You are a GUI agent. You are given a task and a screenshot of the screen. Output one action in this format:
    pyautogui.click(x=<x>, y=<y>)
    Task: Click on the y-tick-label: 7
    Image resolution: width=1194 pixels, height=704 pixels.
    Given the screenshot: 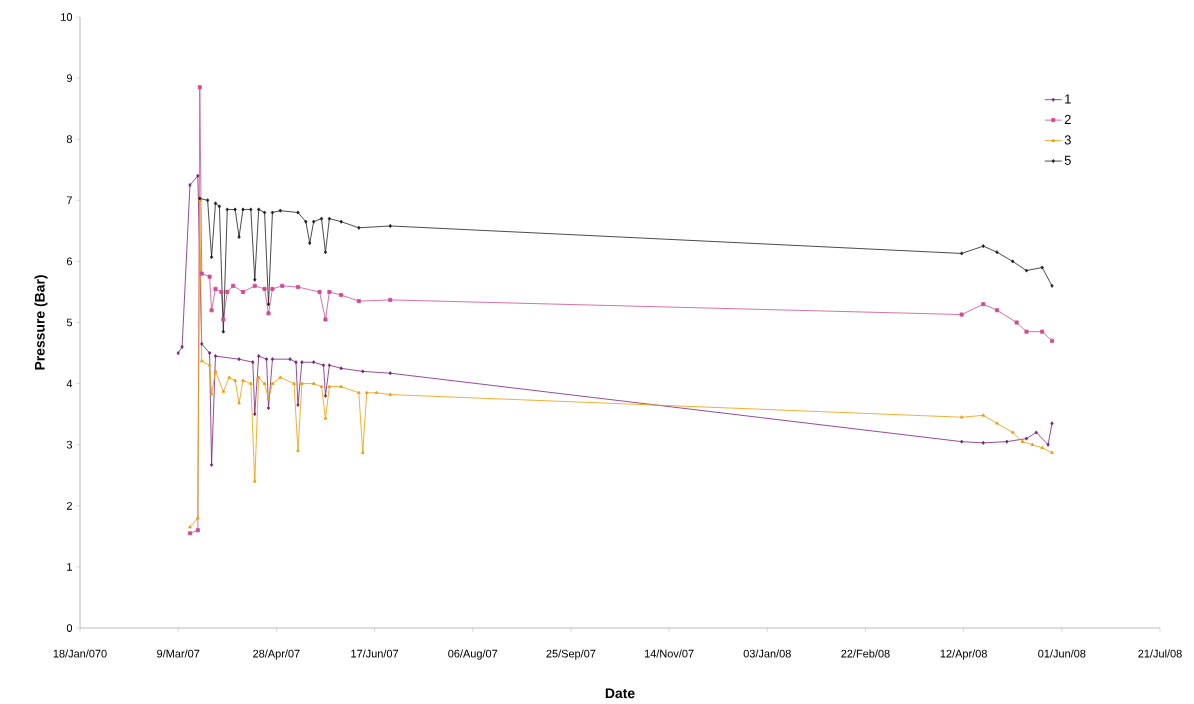 What is the action you would take?
    pyautogui.click(x=69, y=200)
    